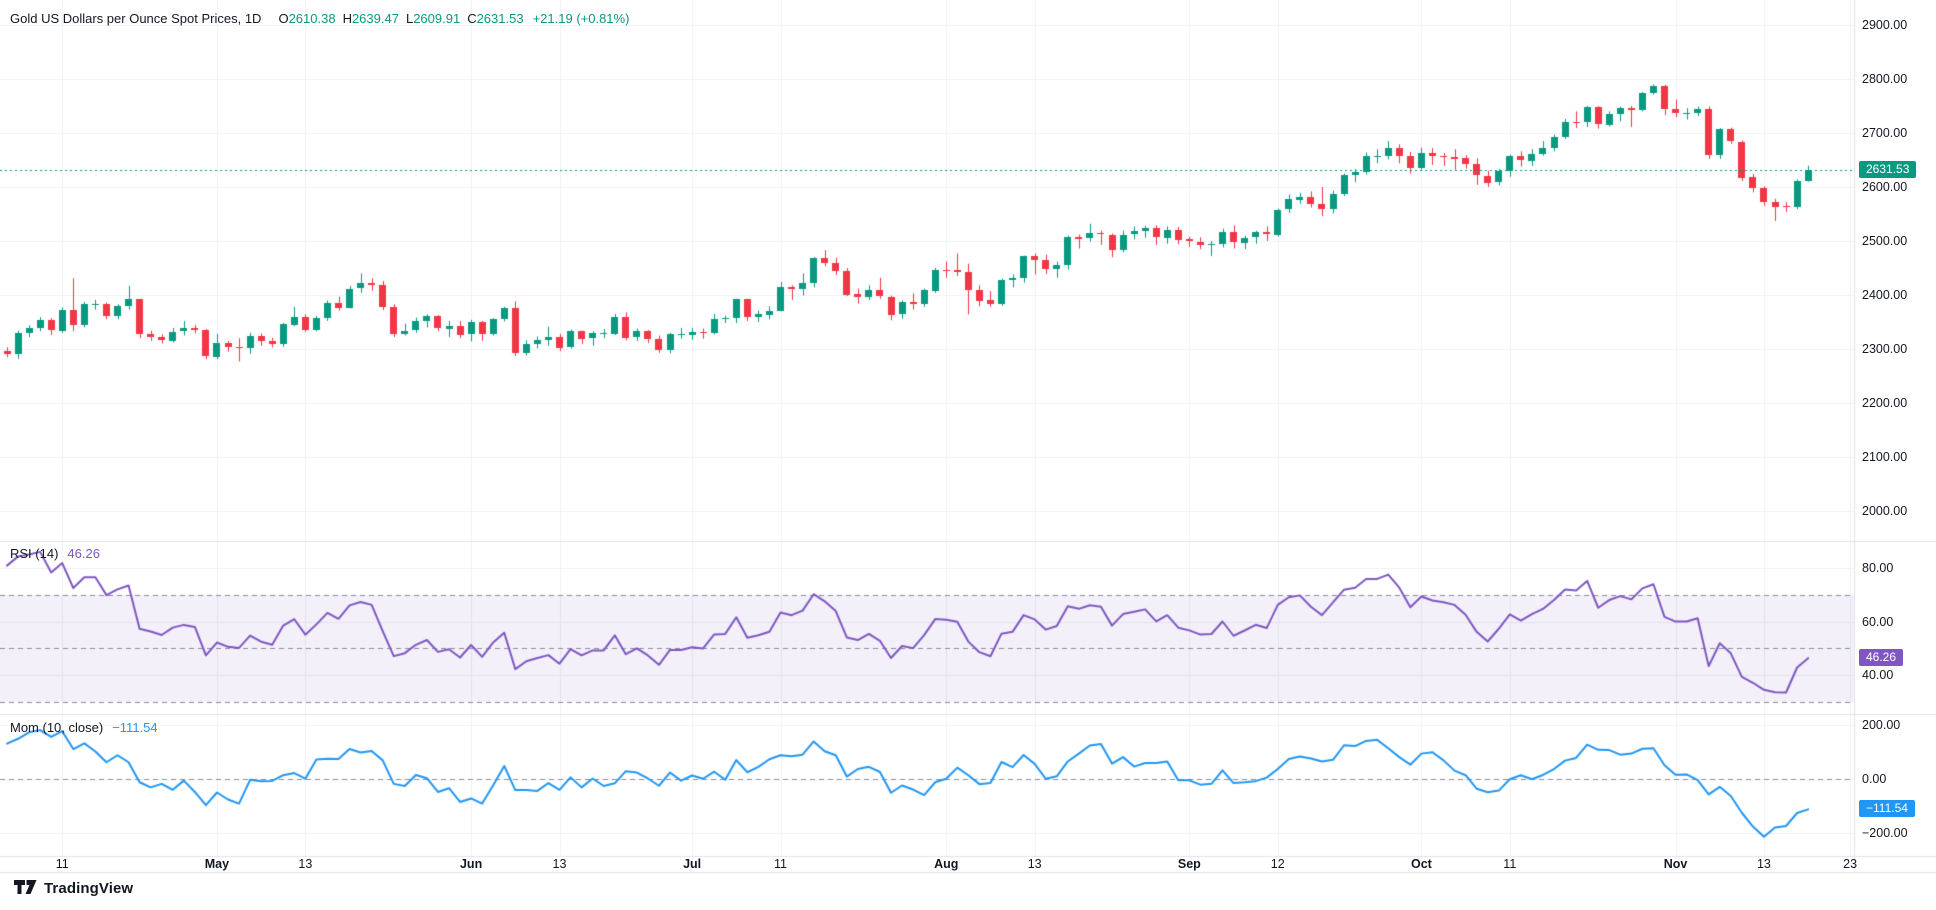  Describe the element at coordinates (25, 887) in the screenshot. I see `tradingview-logo-icon` at that location.